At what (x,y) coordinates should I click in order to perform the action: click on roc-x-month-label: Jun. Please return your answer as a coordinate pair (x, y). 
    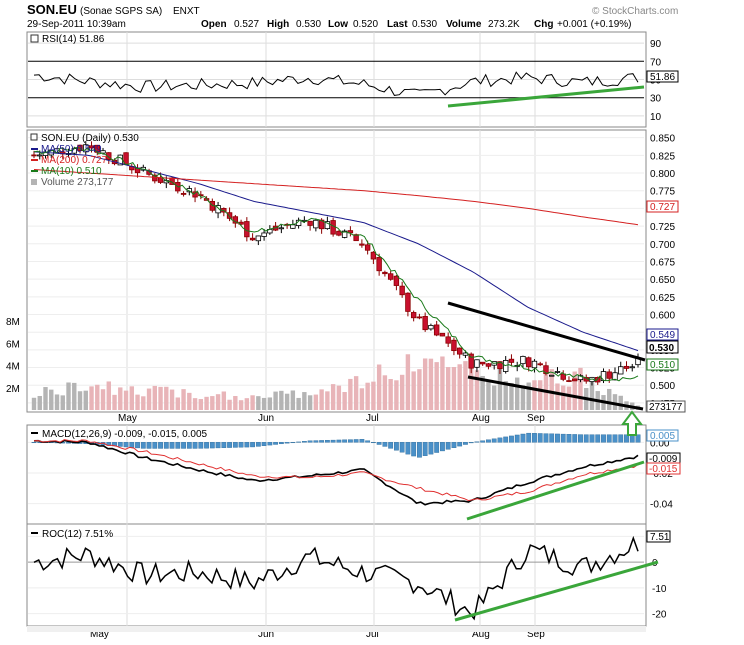
    Looking at the image, I should click on (266, 634).